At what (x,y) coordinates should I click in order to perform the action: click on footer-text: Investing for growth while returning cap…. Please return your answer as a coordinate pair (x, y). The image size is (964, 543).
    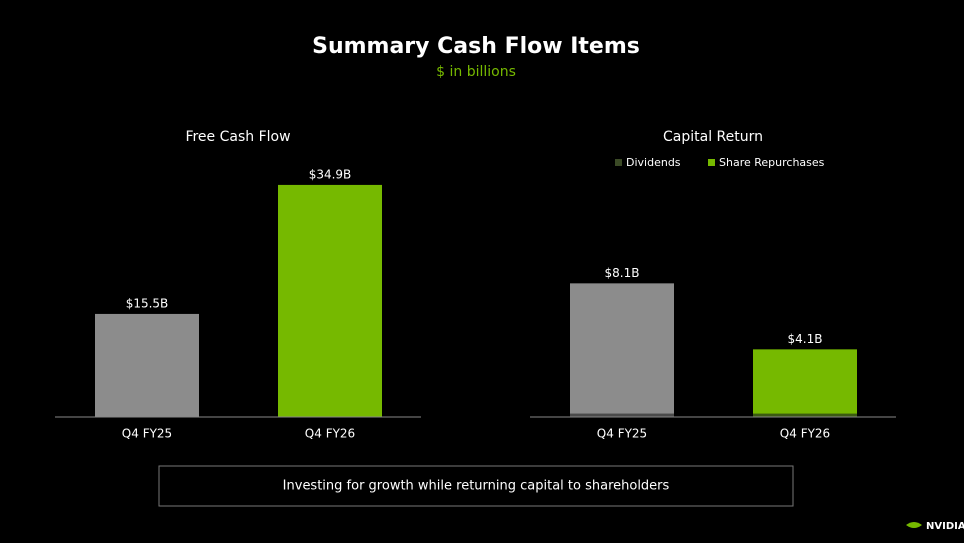
    Looking at the image, I should click on (476, 486).